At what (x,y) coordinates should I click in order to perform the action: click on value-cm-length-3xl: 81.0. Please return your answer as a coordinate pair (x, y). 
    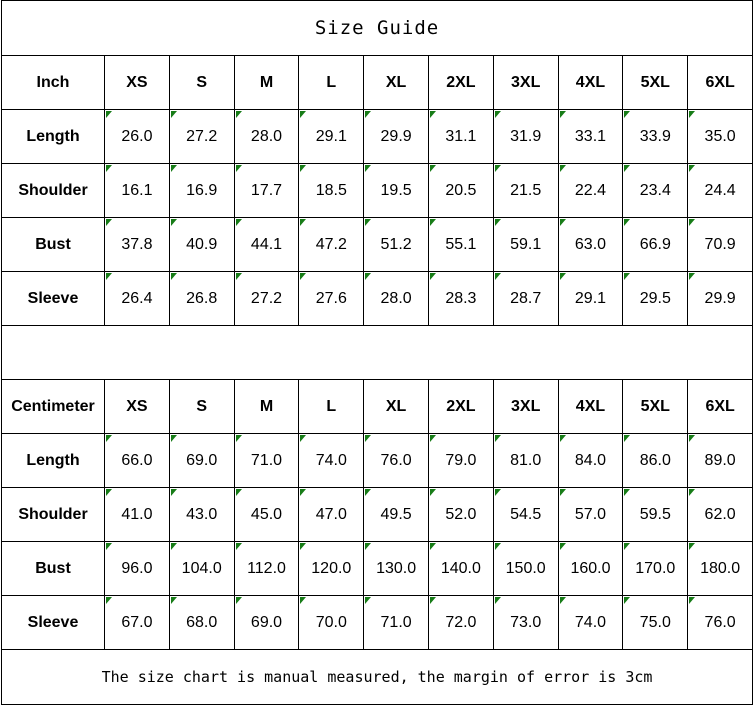
    Looking at the image, I should click on (525, 460).